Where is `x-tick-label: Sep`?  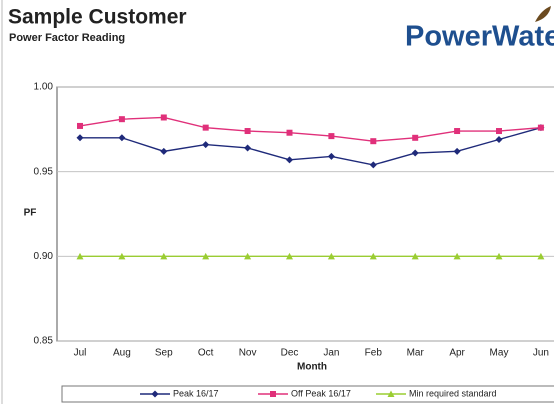
x-tick-label: Sep is located at coordinates (164, 353).